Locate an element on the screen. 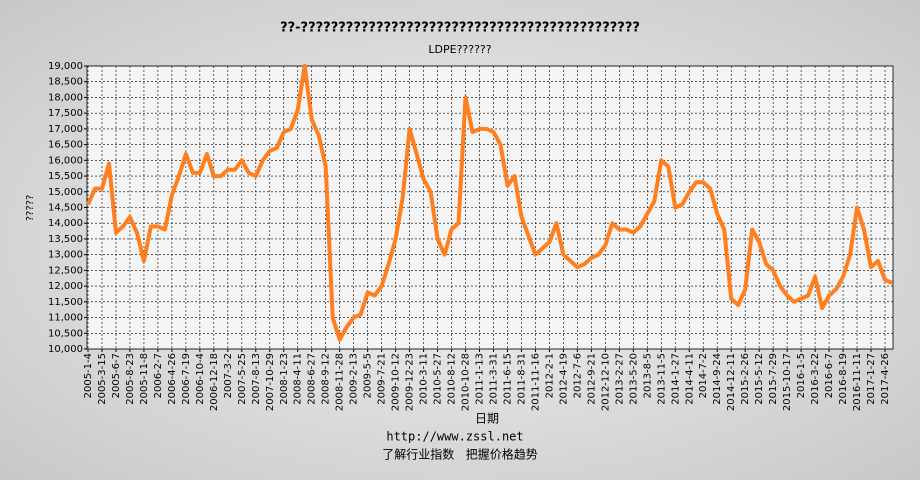 This screenshot has width=920, height=480. x-tick-label: 2015-10-17 is located at coordinates (787, 382).